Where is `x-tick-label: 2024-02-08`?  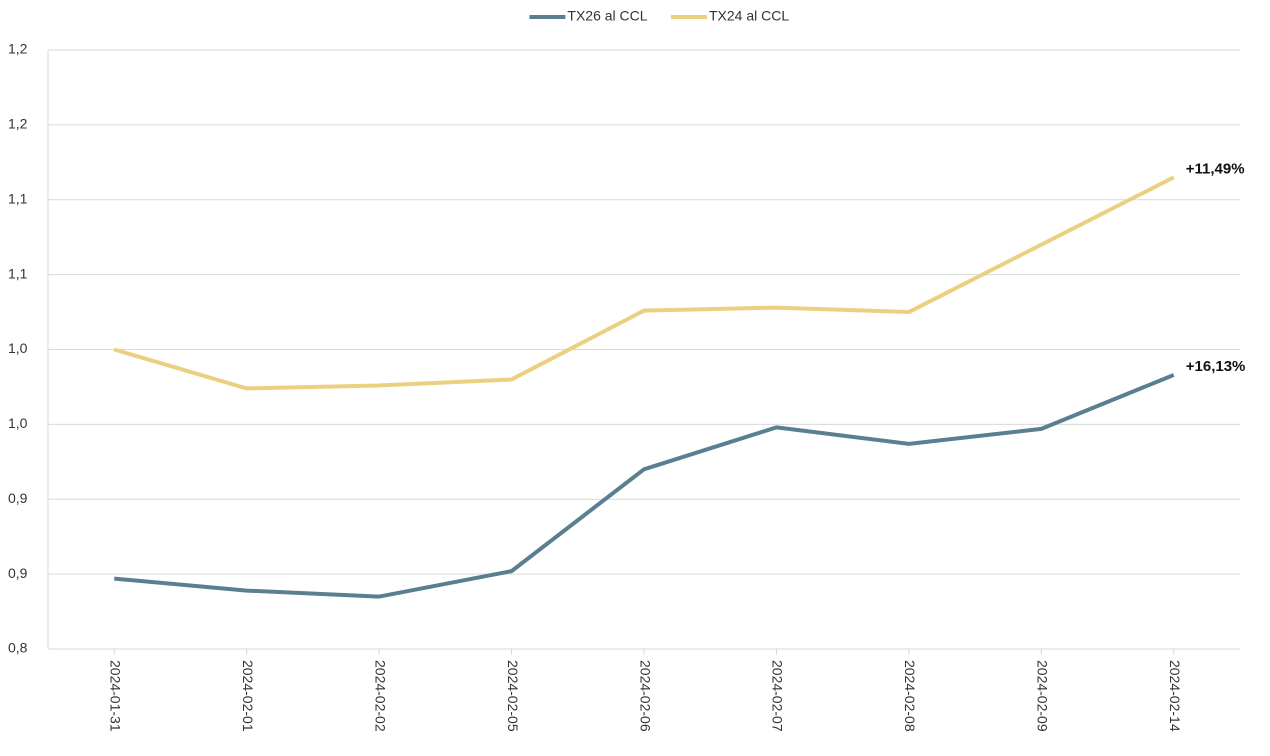 x-tick-label: 2024-02-08 is located at coordinates (910, 696).